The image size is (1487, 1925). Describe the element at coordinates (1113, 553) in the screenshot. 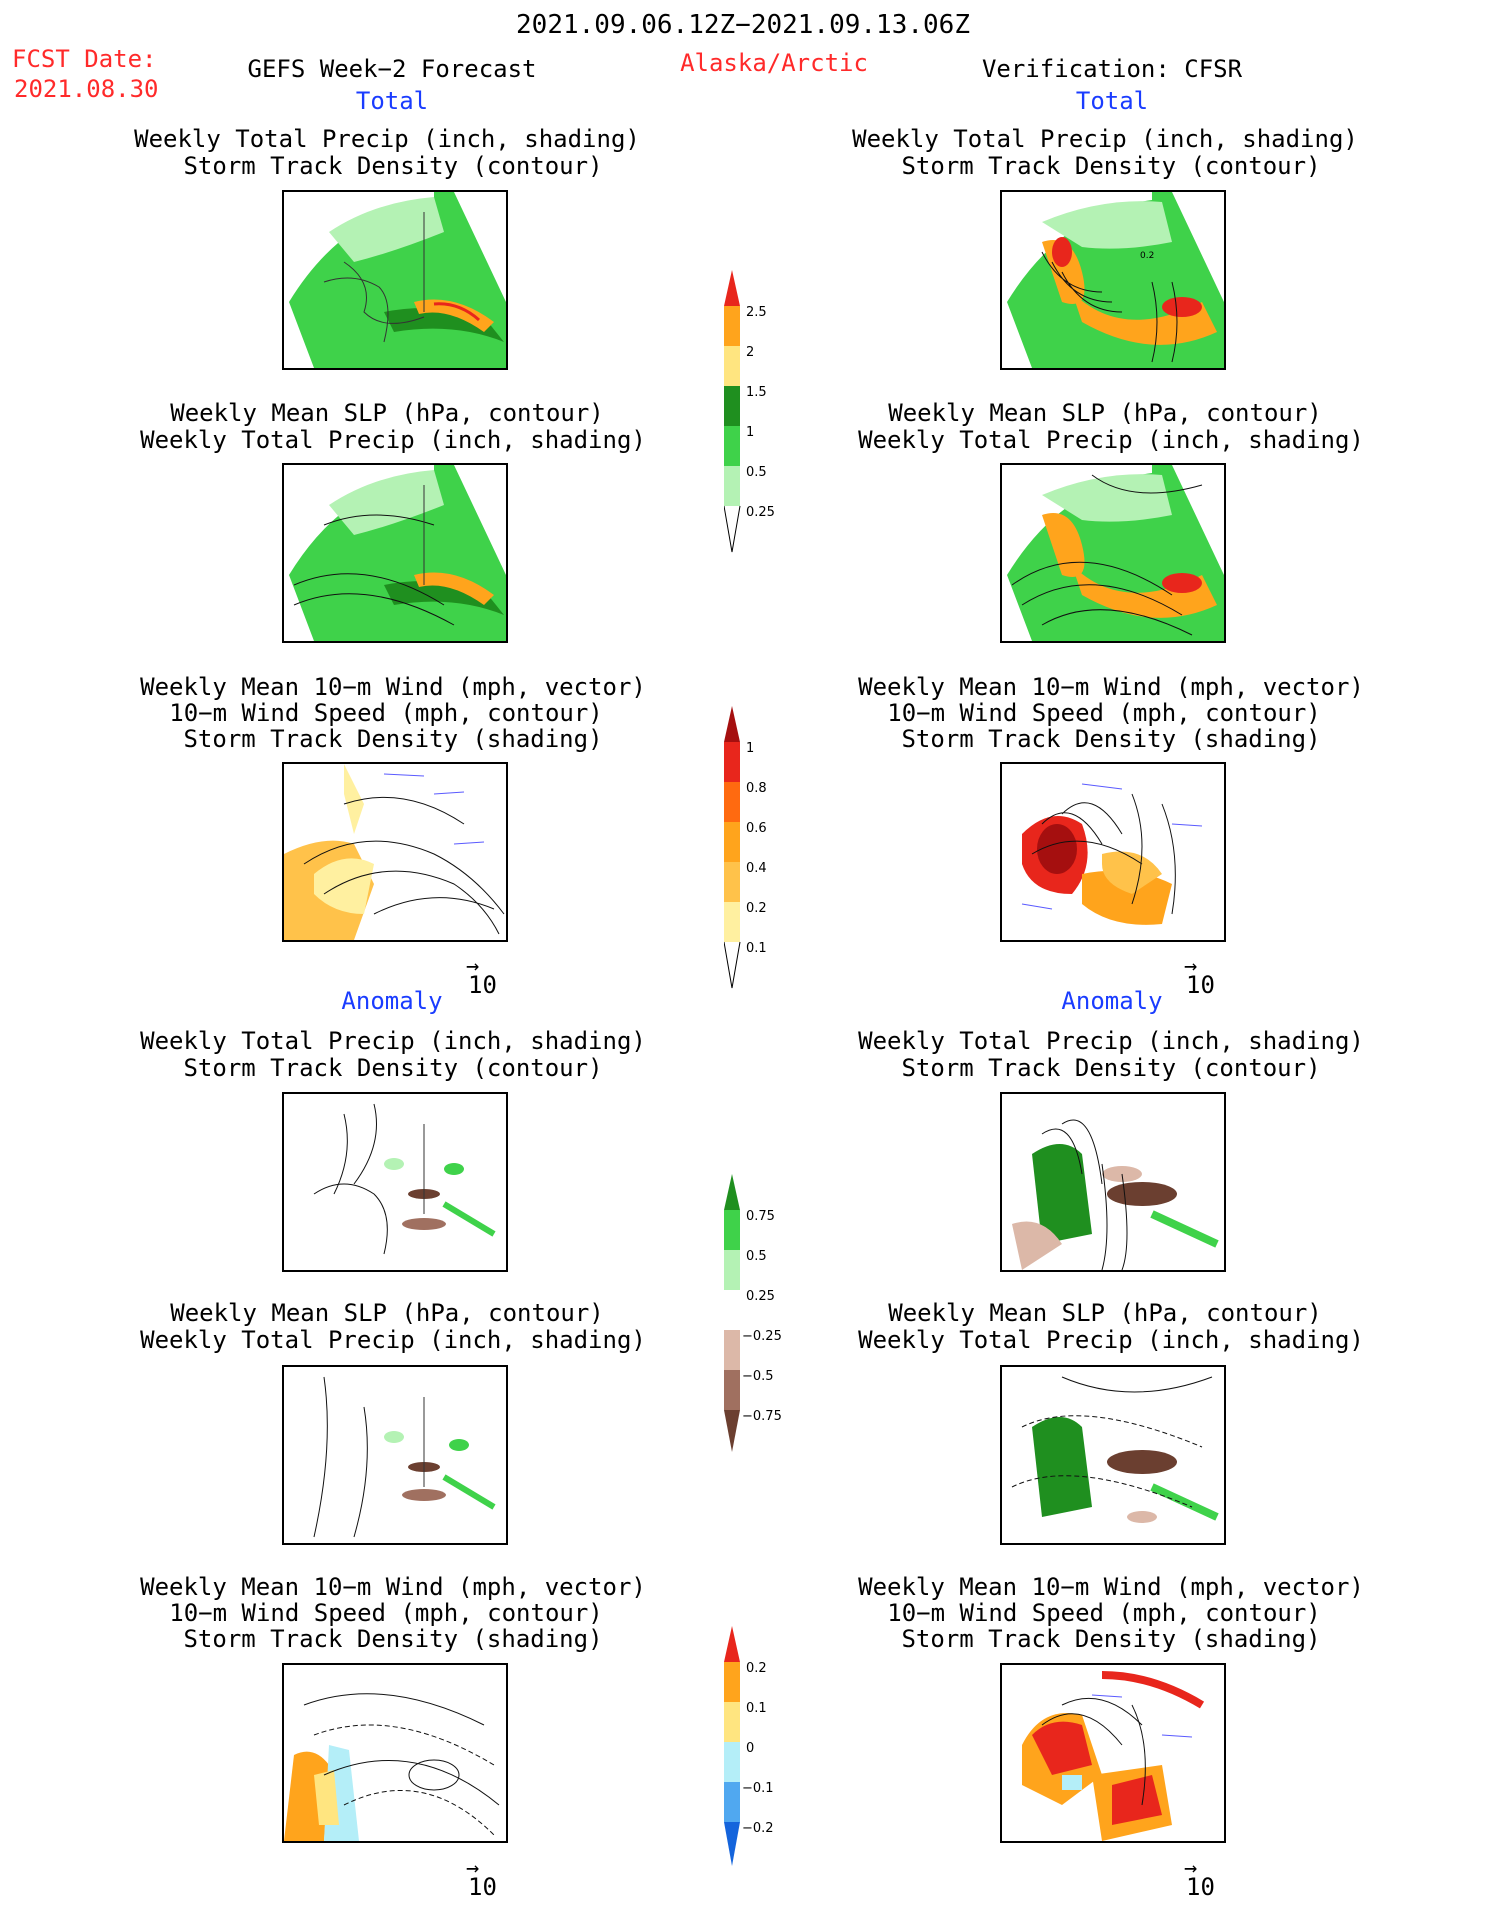

I see `map-slp-precip-total-verification` at that location.